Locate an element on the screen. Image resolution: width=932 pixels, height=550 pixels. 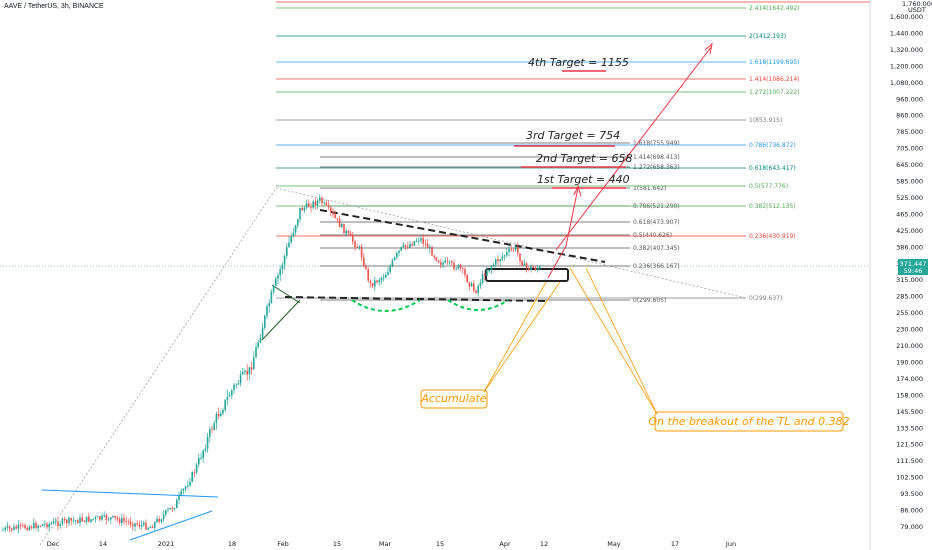
fib-upper-label: 0.618(643.417) is located at coordinates (772, 168).